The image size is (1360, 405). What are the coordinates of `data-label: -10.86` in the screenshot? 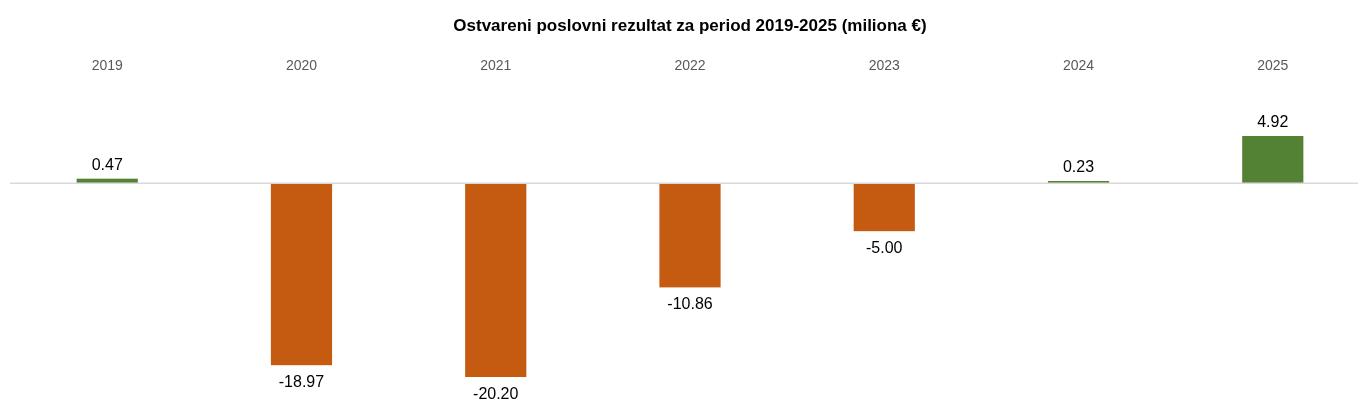 It's located at (690, 304).